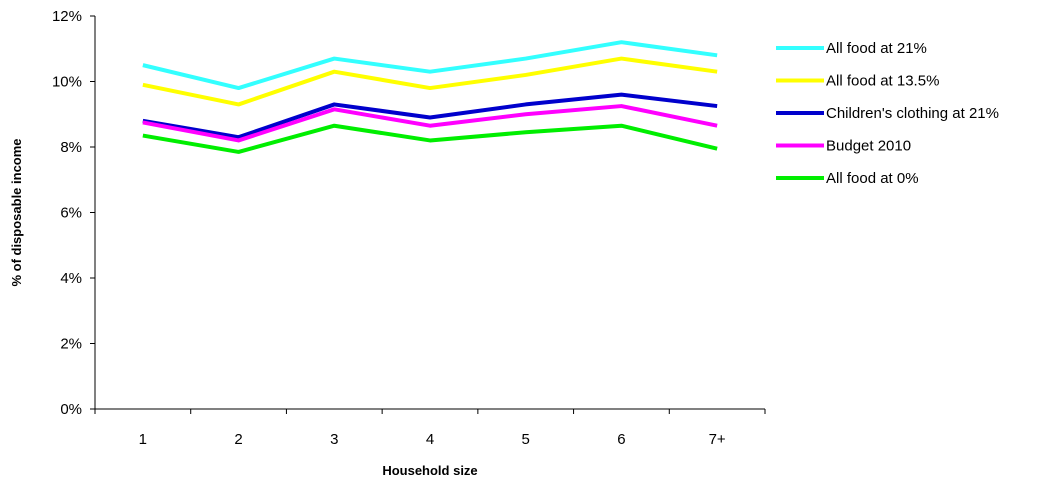  I want to click on legend-label: All food at 0%, so click(872, 178).